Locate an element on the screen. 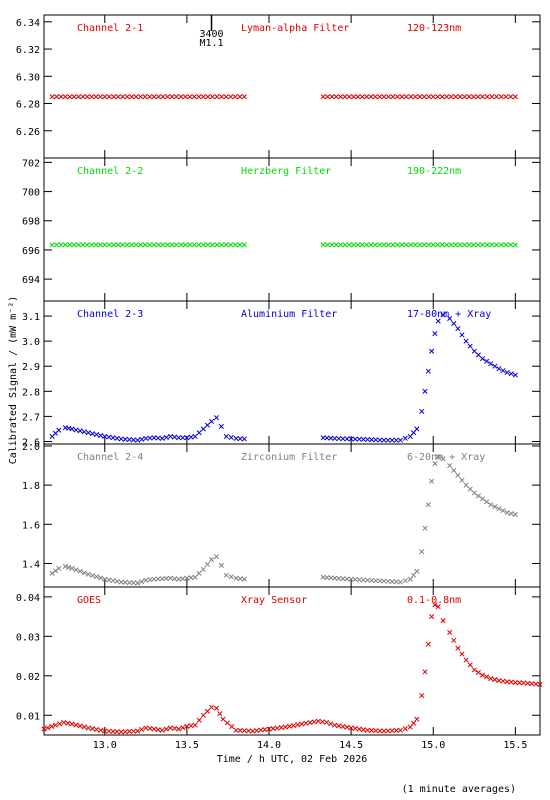  y-tick-label: 700 is located at coordinates (31, 193).